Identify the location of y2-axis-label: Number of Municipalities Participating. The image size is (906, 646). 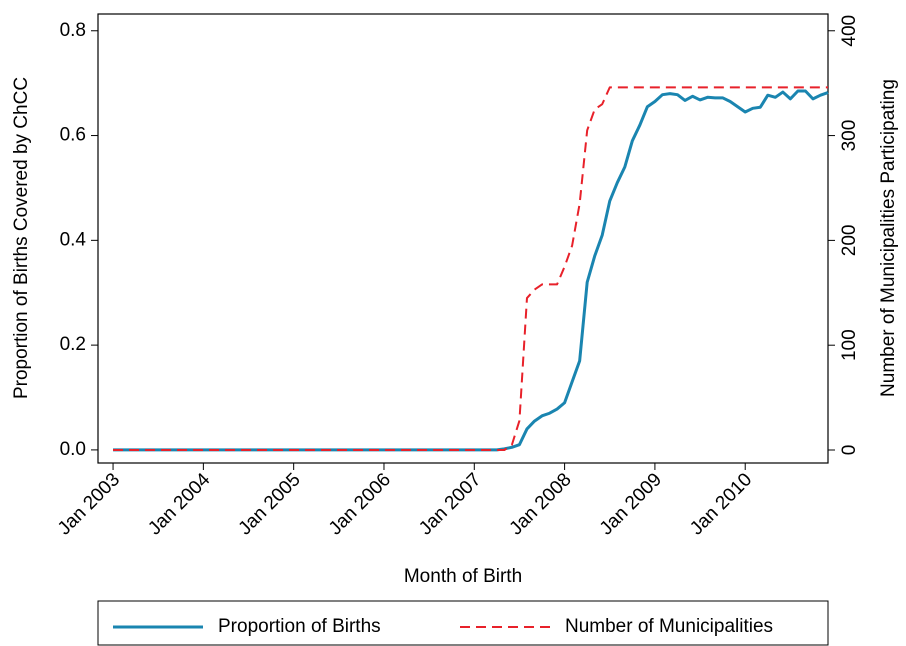
(888, 238).